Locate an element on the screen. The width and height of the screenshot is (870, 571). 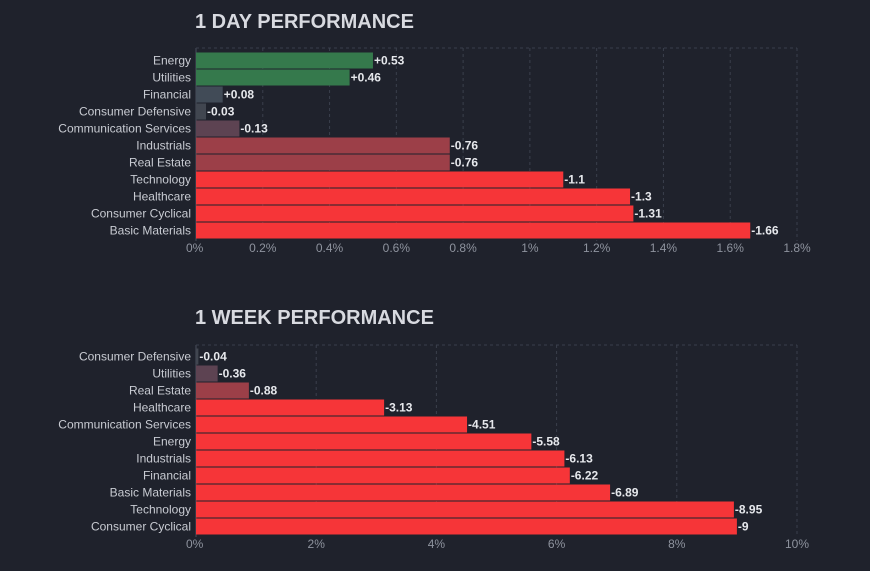
data-label: +0.08 is located at coordinates (239, 95).